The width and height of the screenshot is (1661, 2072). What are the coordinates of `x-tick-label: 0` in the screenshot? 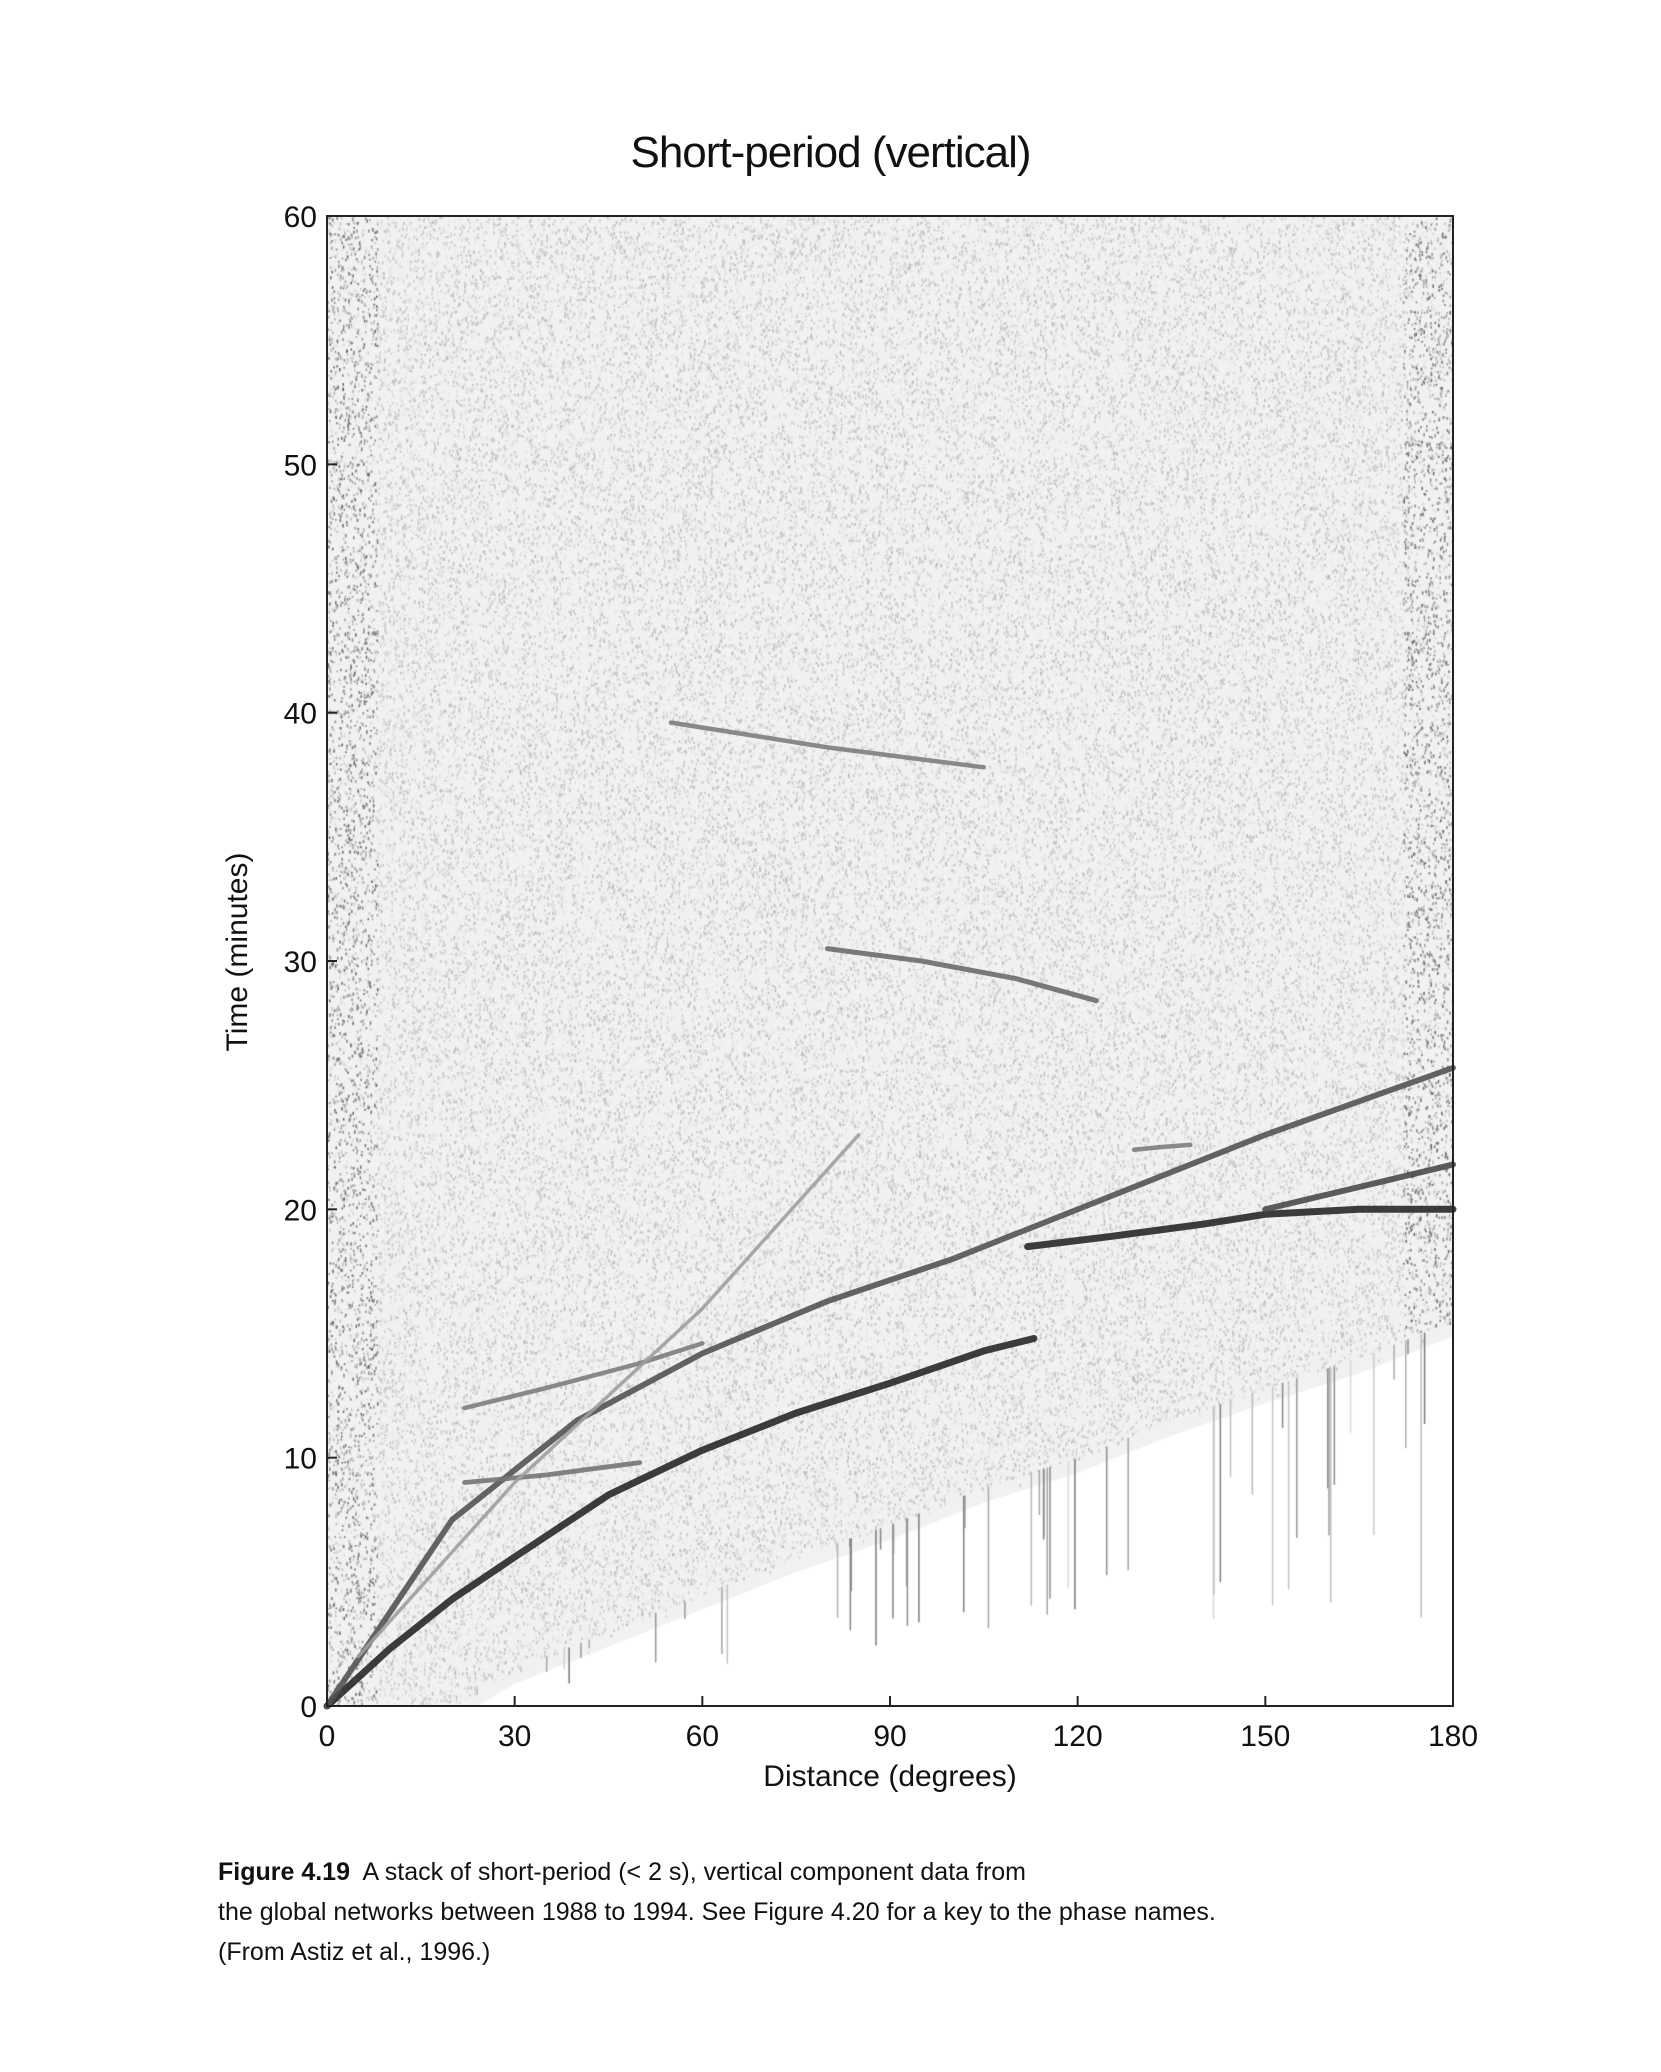 It's located at (327, 1736).